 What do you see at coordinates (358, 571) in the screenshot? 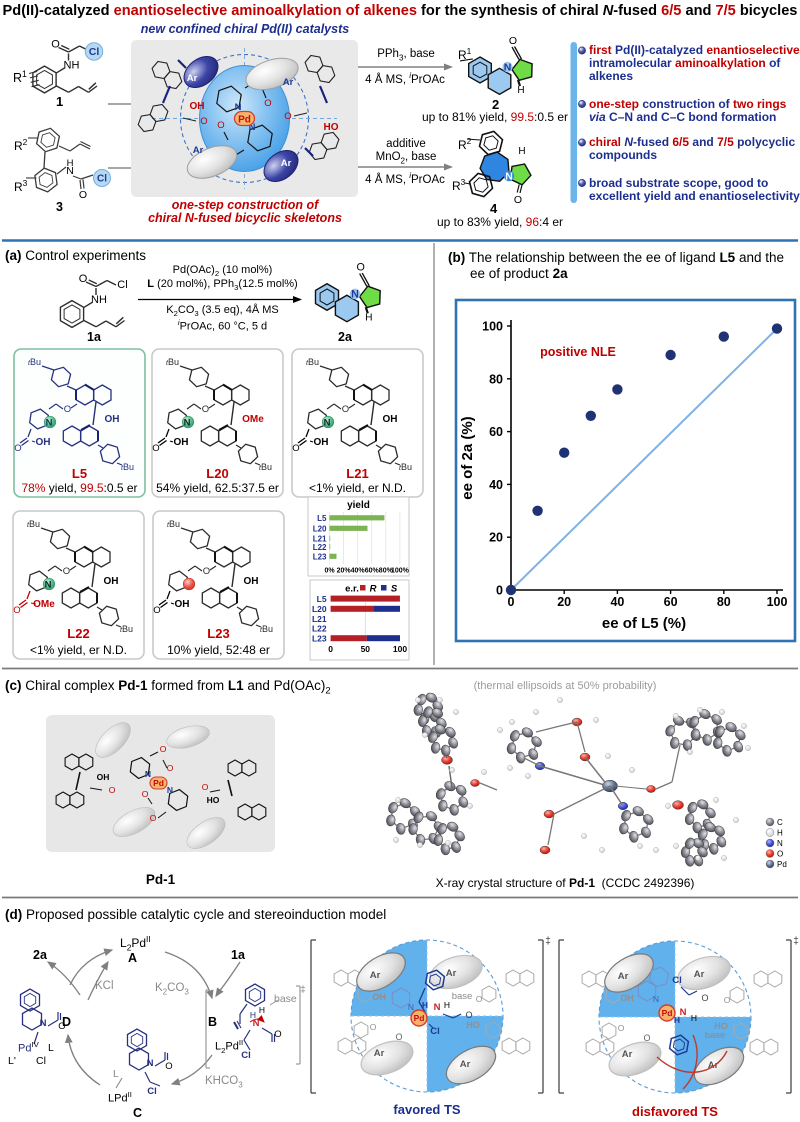
I see `svg-text: 40%` at bounding box center [358, 571].